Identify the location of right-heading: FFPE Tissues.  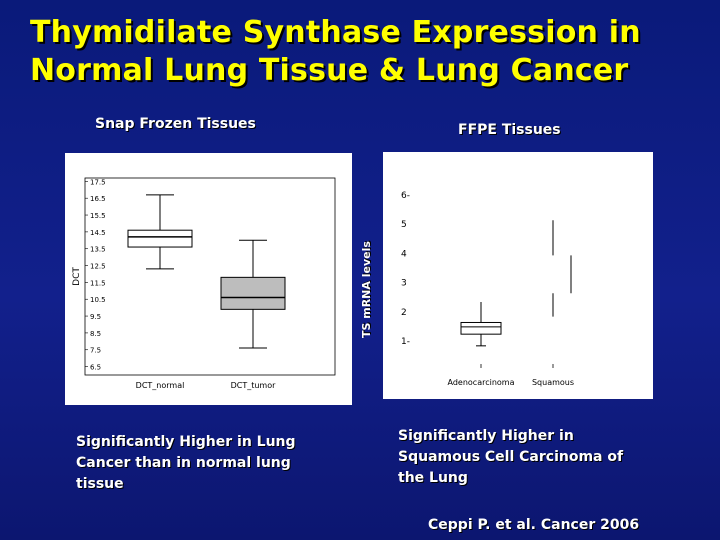
(509, 130).